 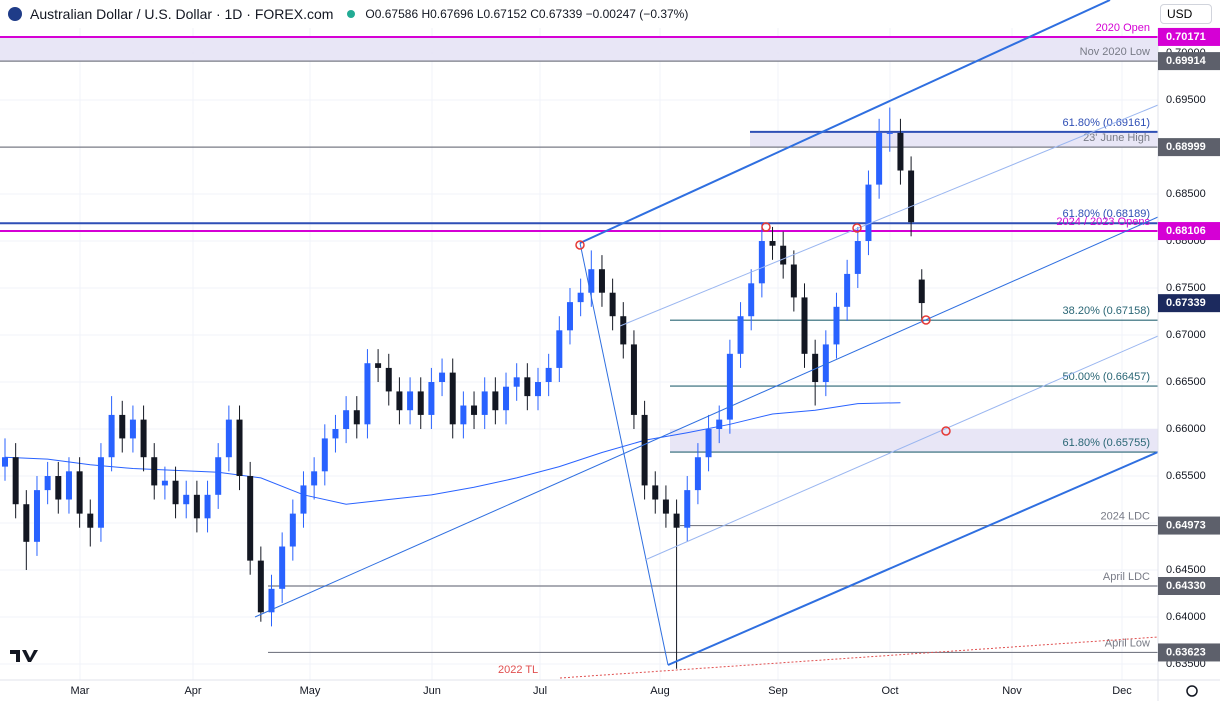 I want to click on y-tick-label: 0.67500, so click(x=1186, y=288).